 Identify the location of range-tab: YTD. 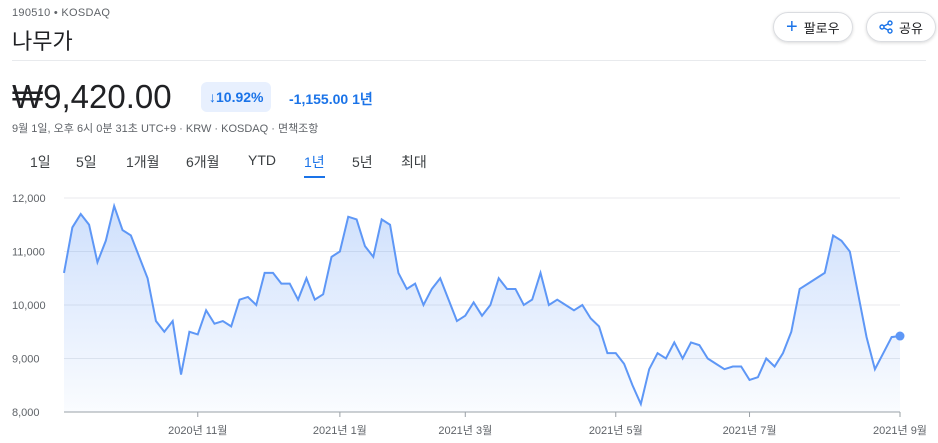
(262, 160).